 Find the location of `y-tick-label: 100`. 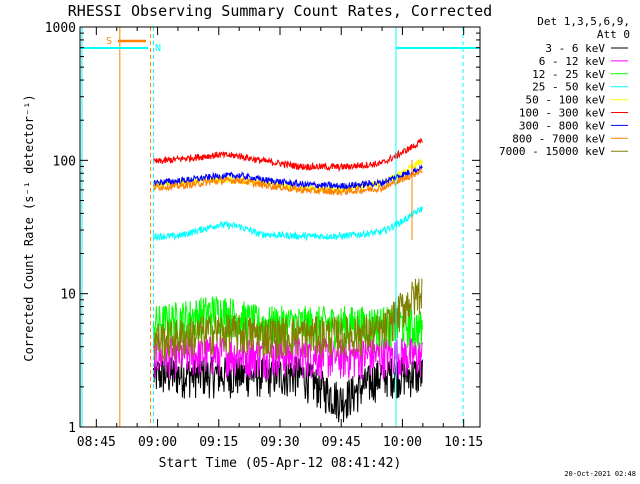

y-tick-label: 100 is located at coordinates (64, 161).